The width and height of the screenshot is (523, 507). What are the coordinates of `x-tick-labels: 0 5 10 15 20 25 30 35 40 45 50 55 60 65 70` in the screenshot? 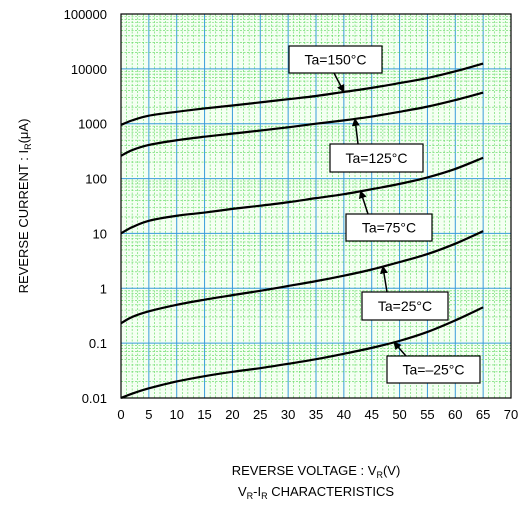 It's located at (317, 414).